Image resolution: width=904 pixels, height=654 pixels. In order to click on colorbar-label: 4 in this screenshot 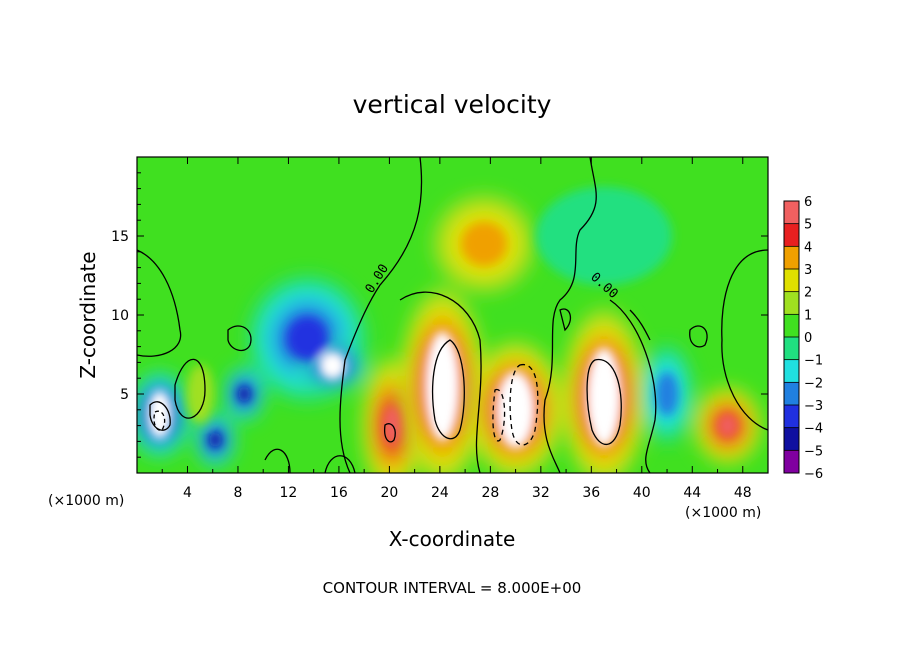, I will do `click(808, 247)`.